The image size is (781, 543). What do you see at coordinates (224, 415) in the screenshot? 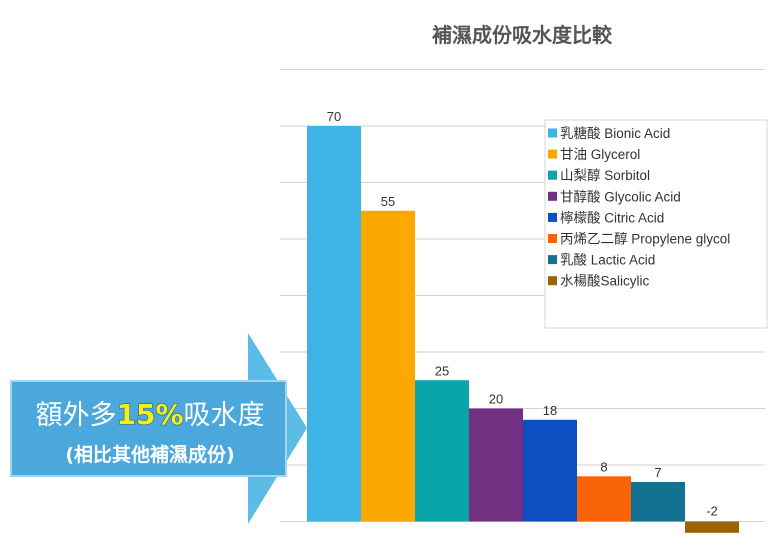
I see `callout-suffix: 吸水度` at bounding box center [224, 415].